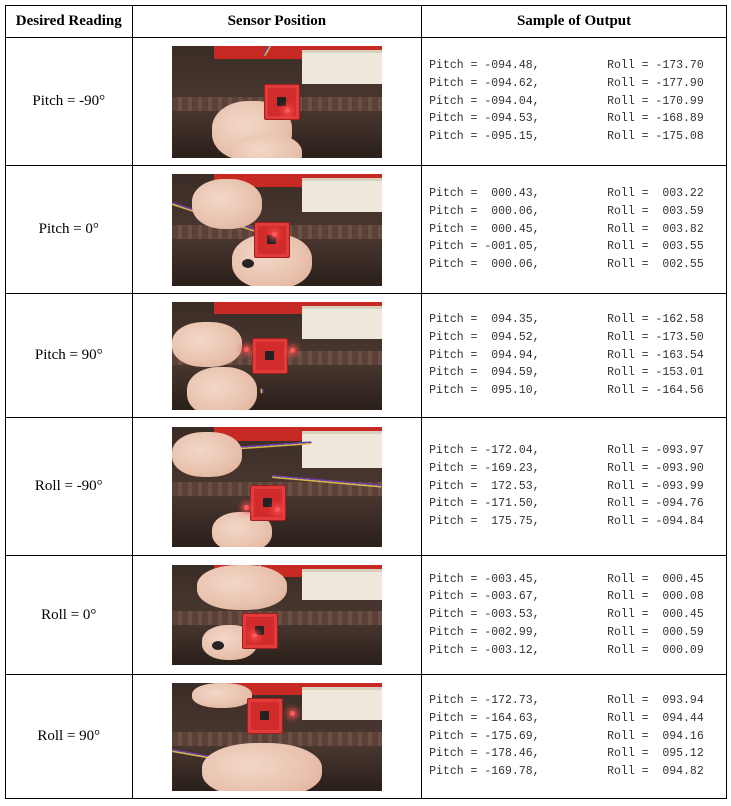  I want to click on output-line: Pitch = -169.78, Roll = 094.82, so click(577, 772).